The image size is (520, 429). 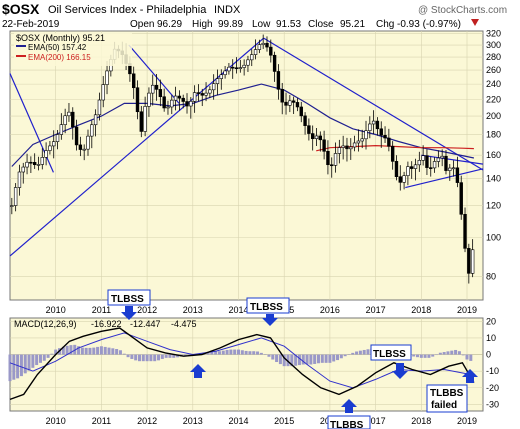 I want to click on macd-label: MACD(12,26,9), so click(x=45, y=324).